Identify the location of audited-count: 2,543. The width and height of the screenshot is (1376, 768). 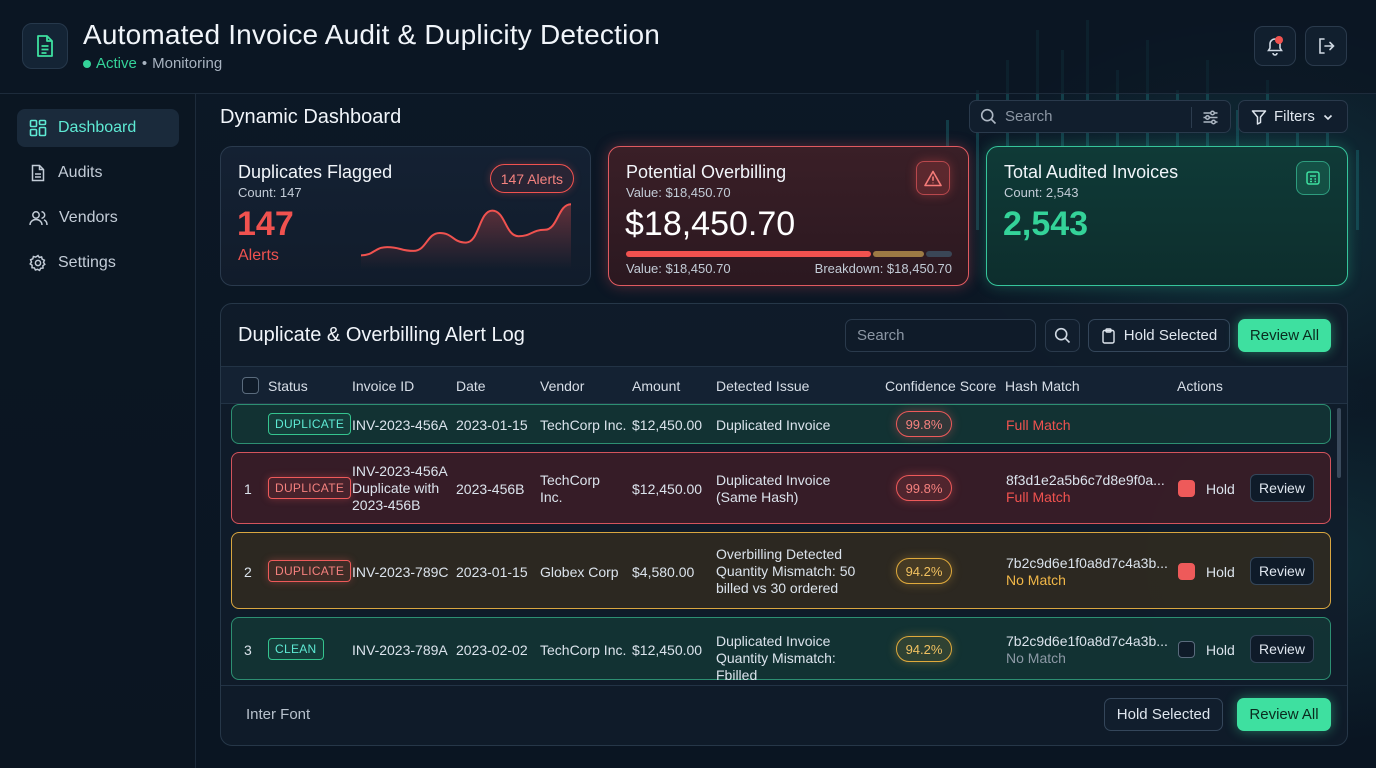
(1046, 224).